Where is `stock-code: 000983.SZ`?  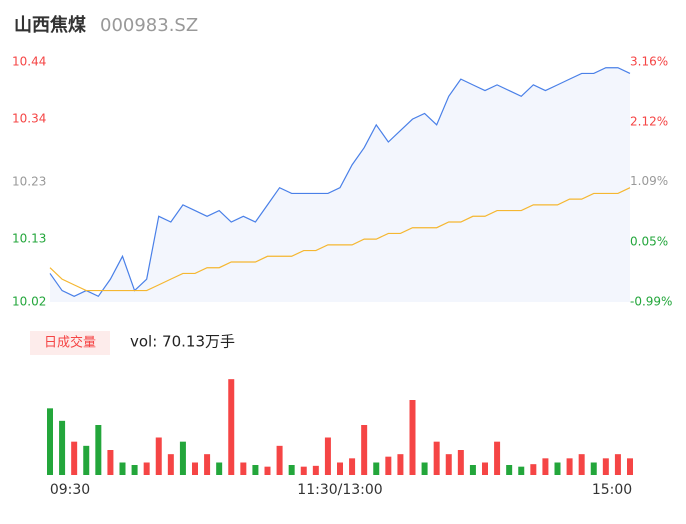
stock-code: 000983.SZ is located at coordinates (149, 25).